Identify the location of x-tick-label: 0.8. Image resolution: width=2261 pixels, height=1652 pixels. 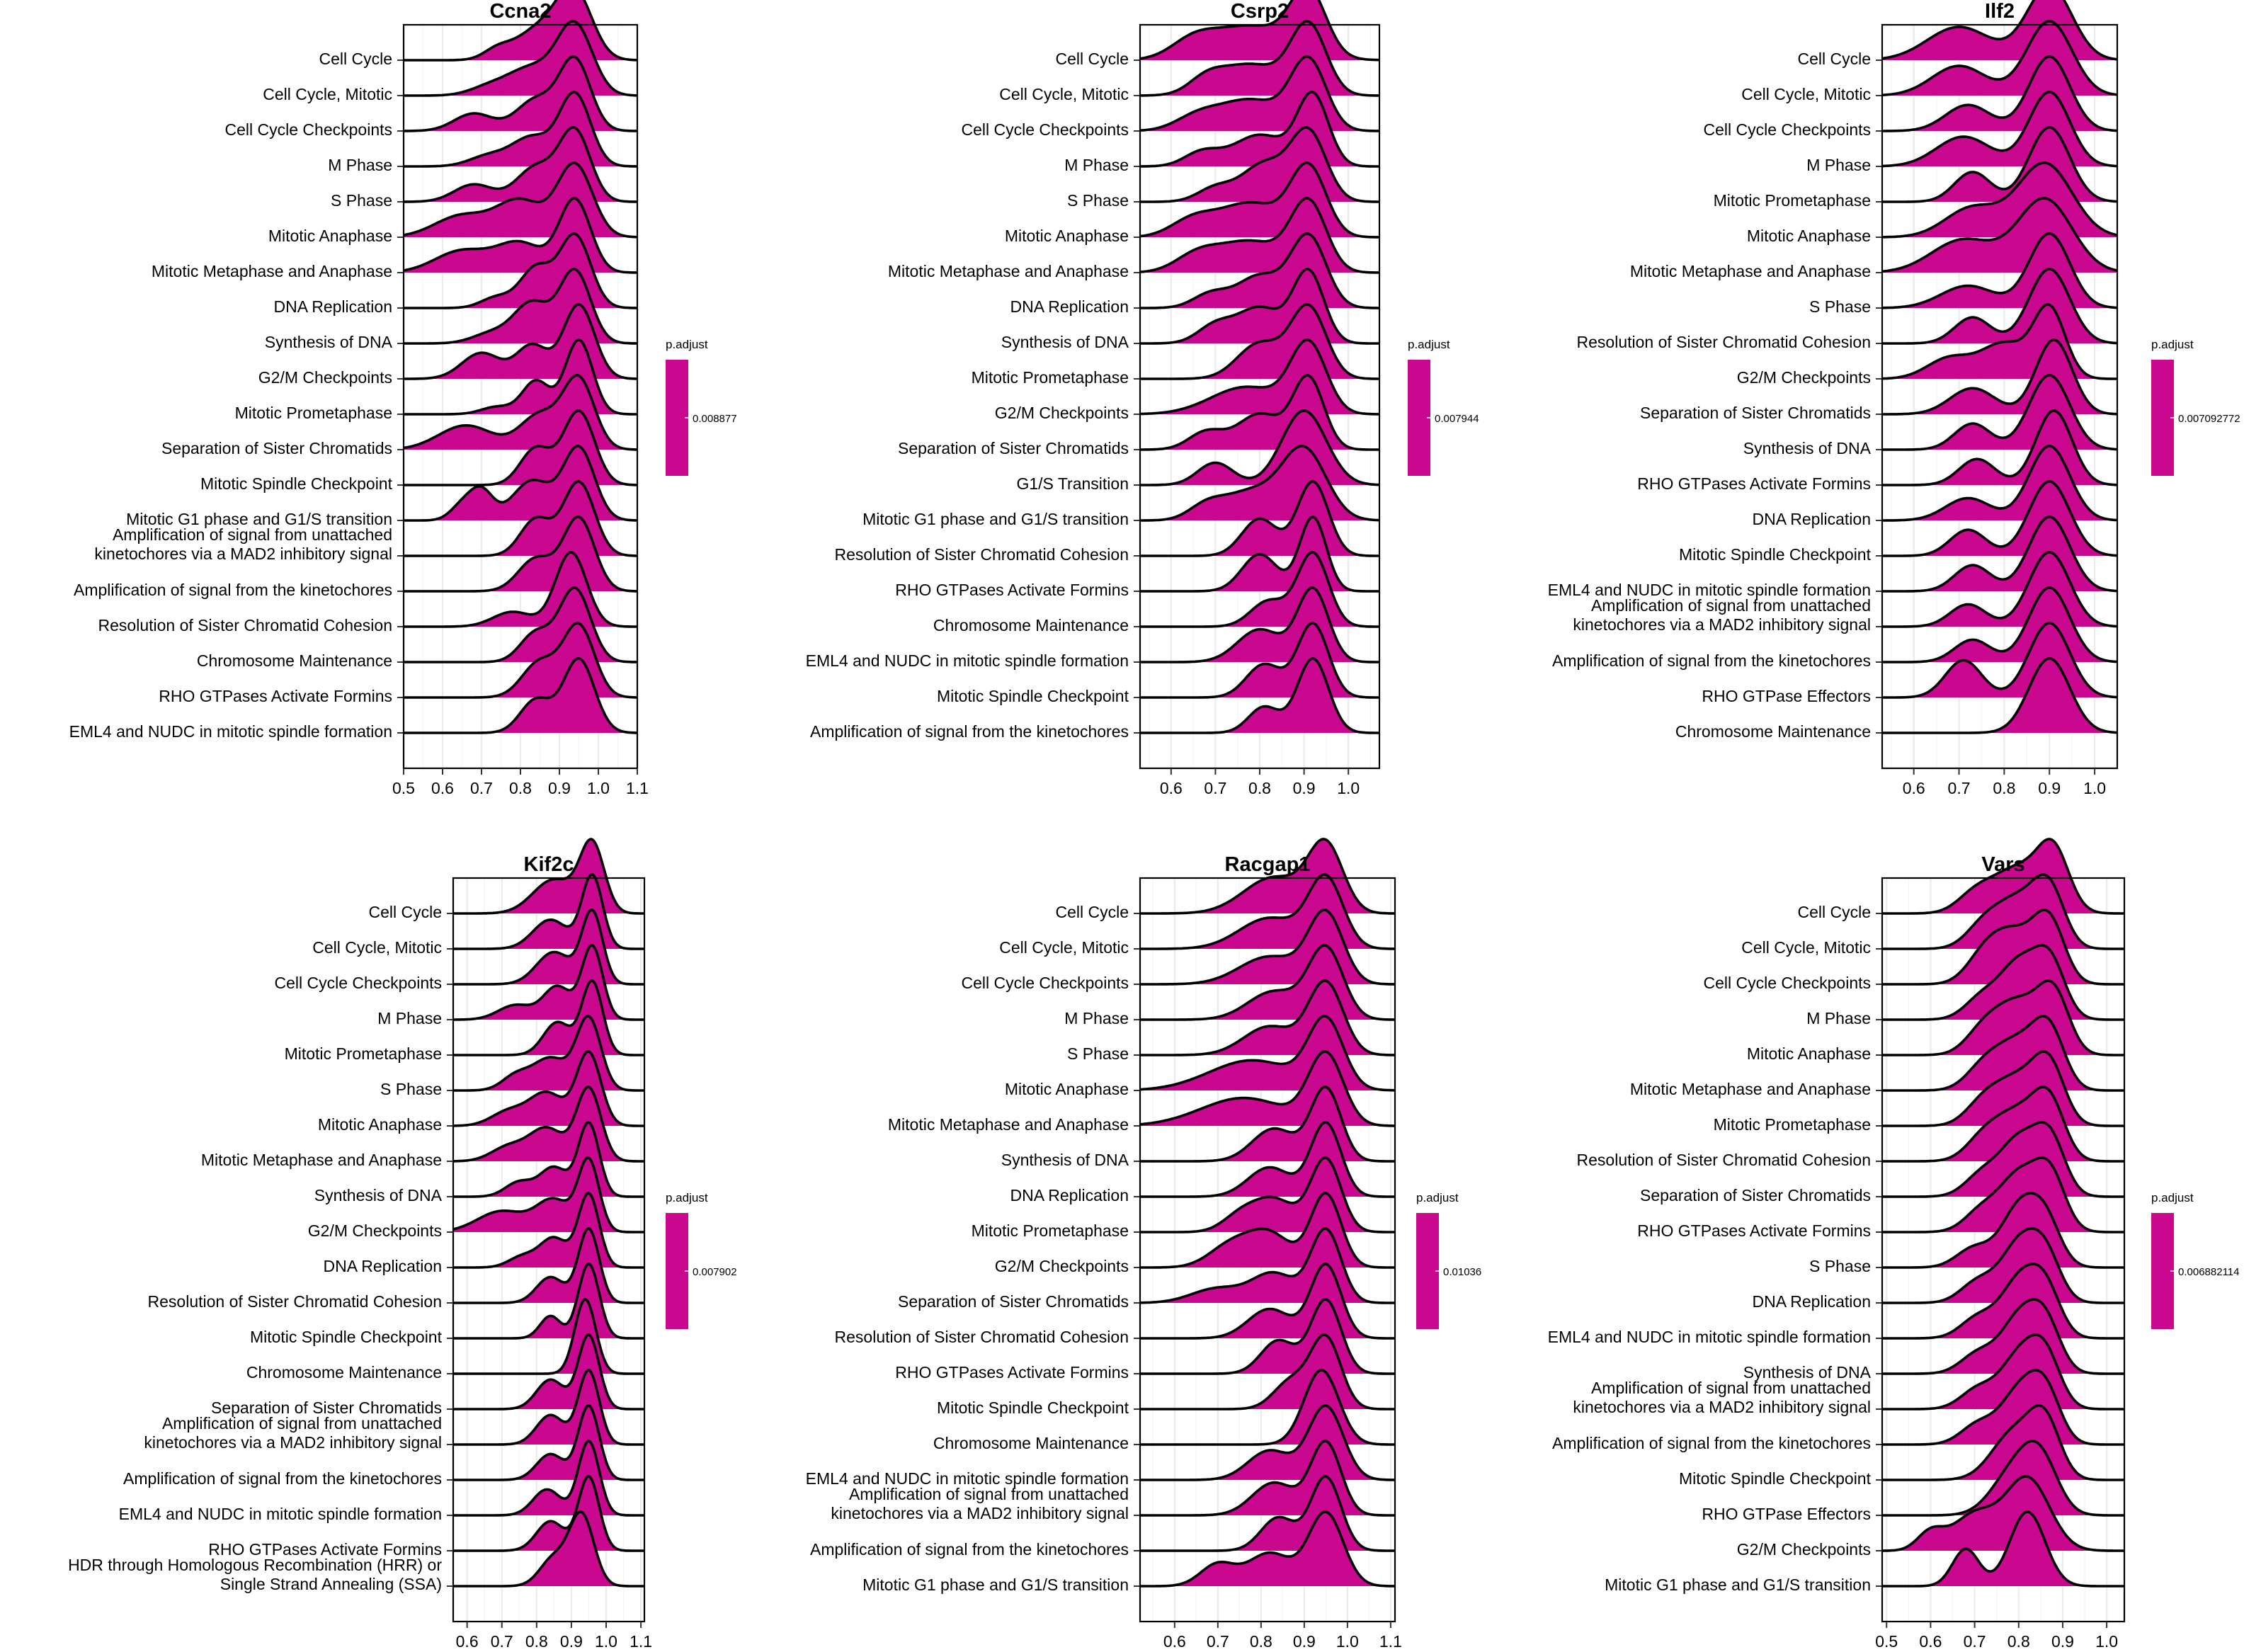
(2004, 788).